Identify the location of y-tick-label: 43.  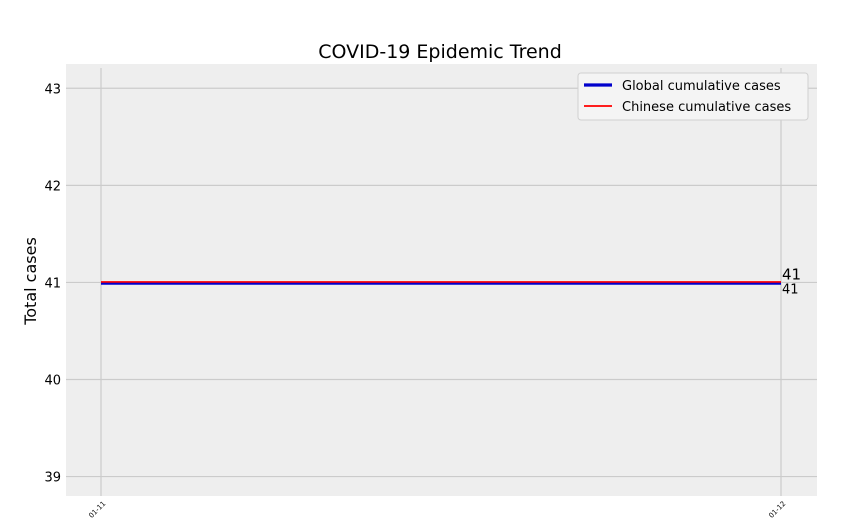
(52, 89).